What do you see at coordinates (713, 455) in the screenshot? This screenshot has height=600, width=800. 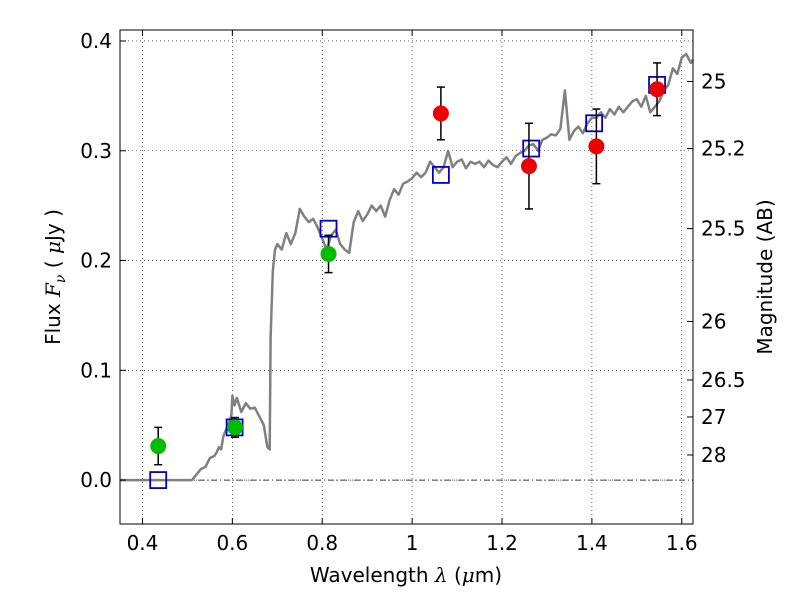 I see `mag-tick-label: 28` at bounding box center [713, 455].